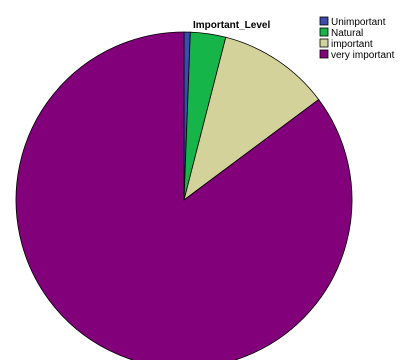  Describe the element at coordinates (324, 43) in the screenshot. I see `legend-swatch-important` at that location.